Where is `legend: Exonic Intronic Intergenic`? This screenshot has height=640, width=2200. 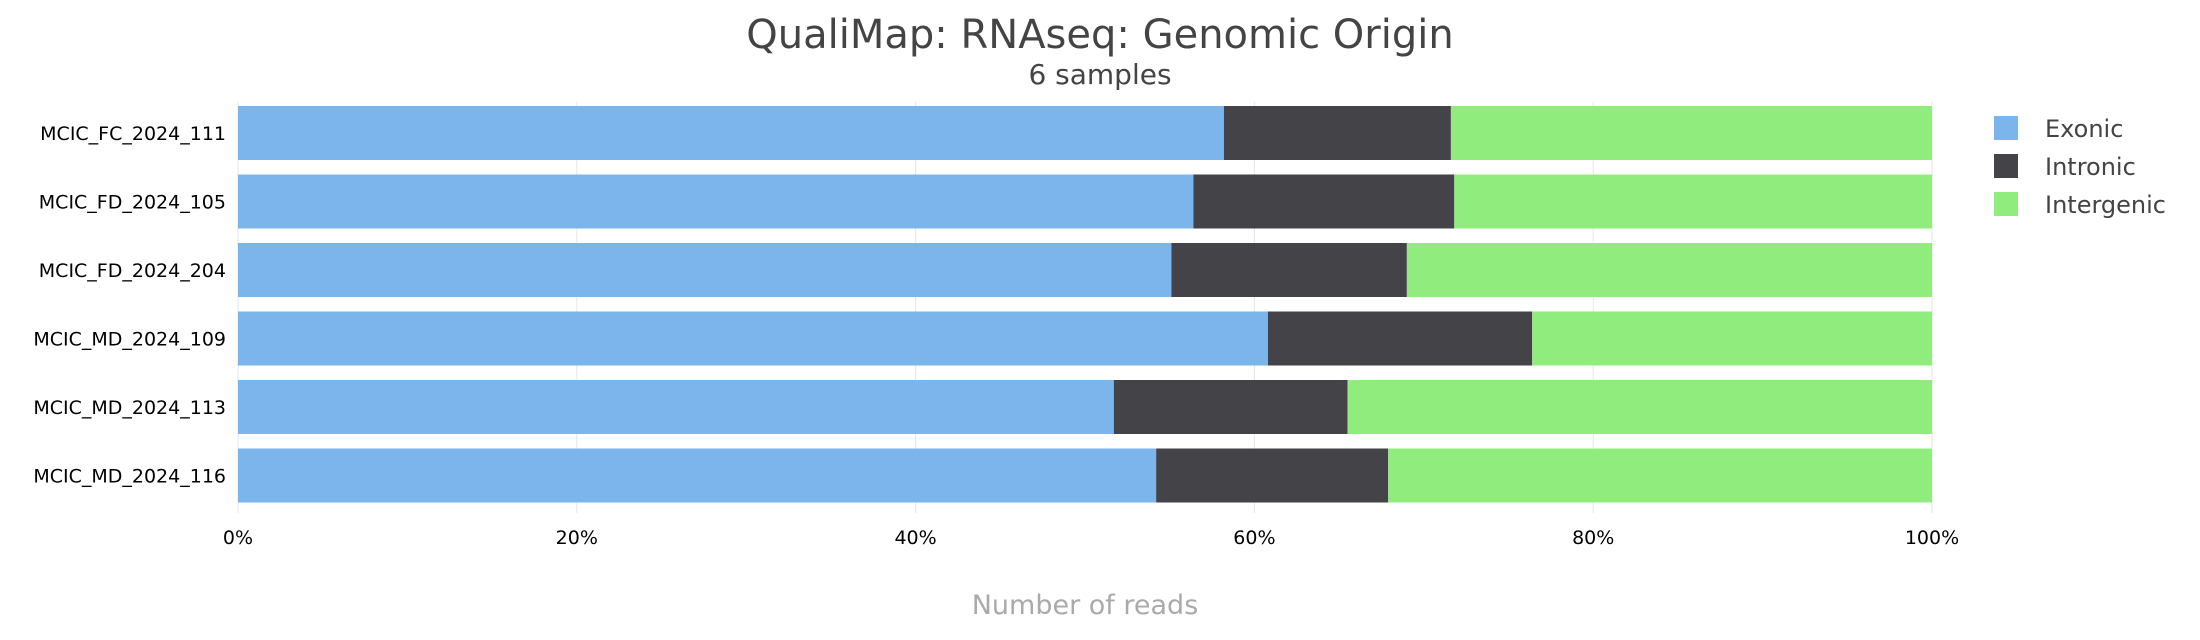 legend: Exonic Intronic Intergenic is located at coordinates (2080, 167).